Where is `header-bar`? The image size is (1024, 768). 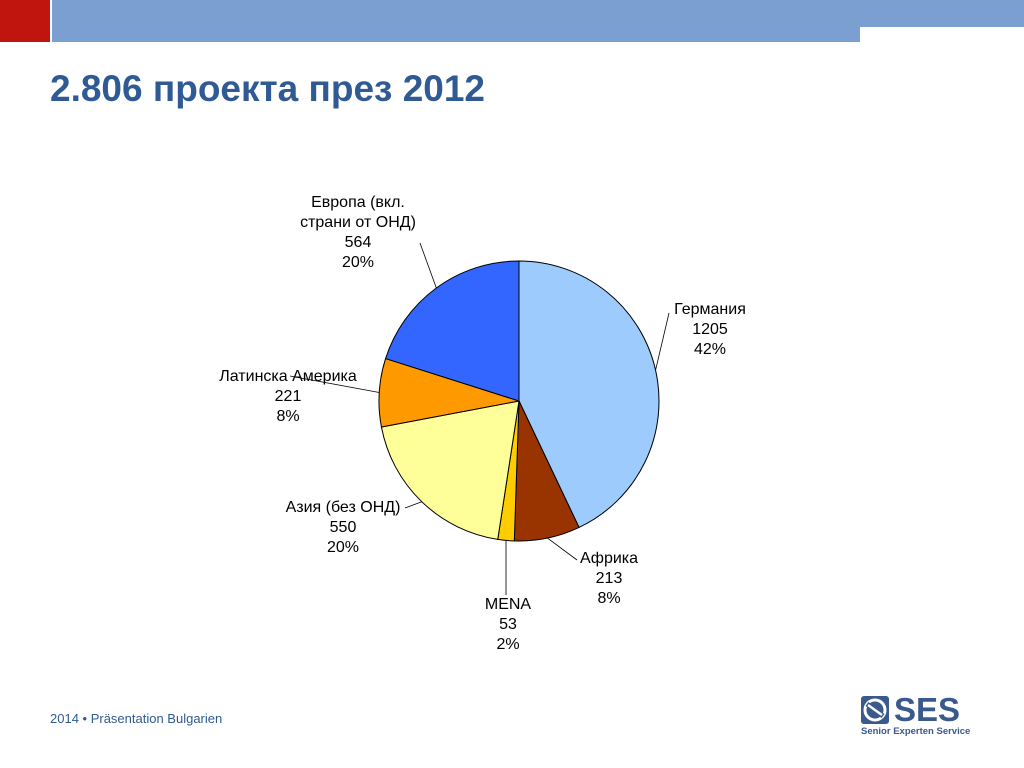 header-bar is located at coordinates (538, 13).